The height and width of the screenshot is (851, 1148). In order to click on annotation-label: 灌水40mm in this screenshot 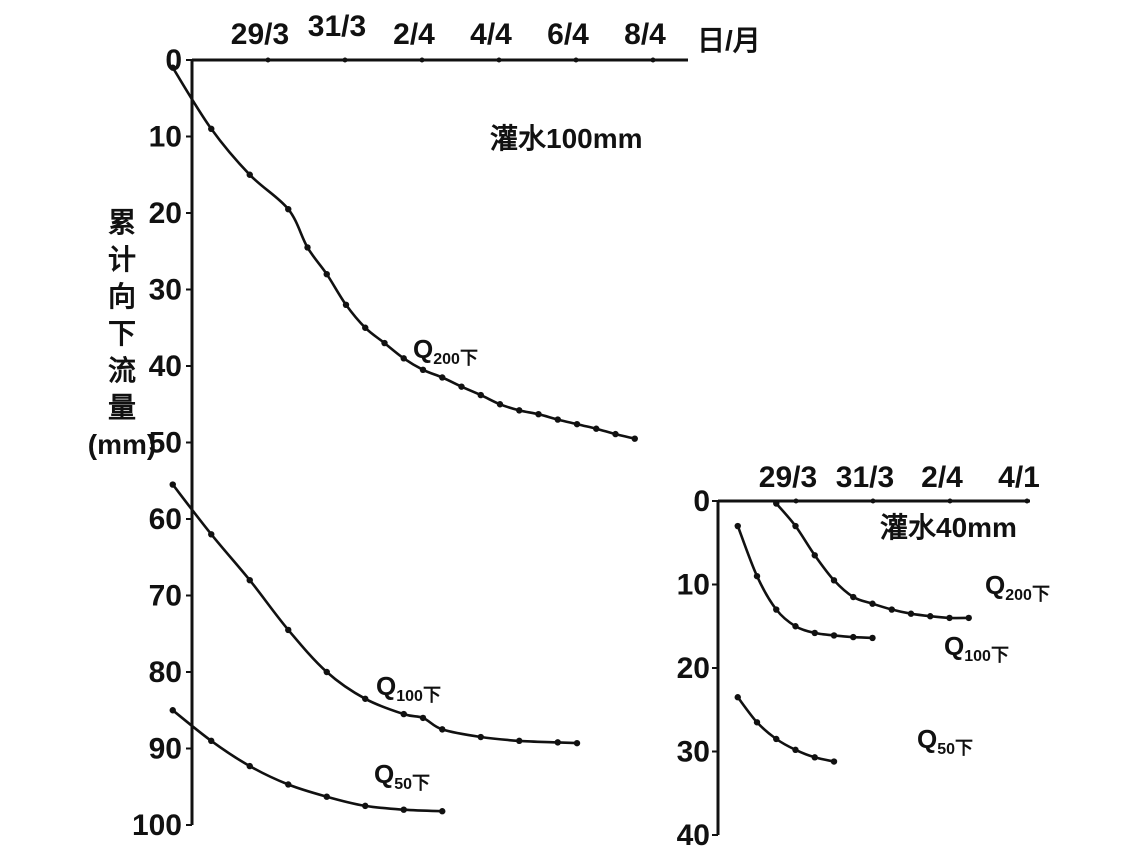, I will do `click(948, 527)`.